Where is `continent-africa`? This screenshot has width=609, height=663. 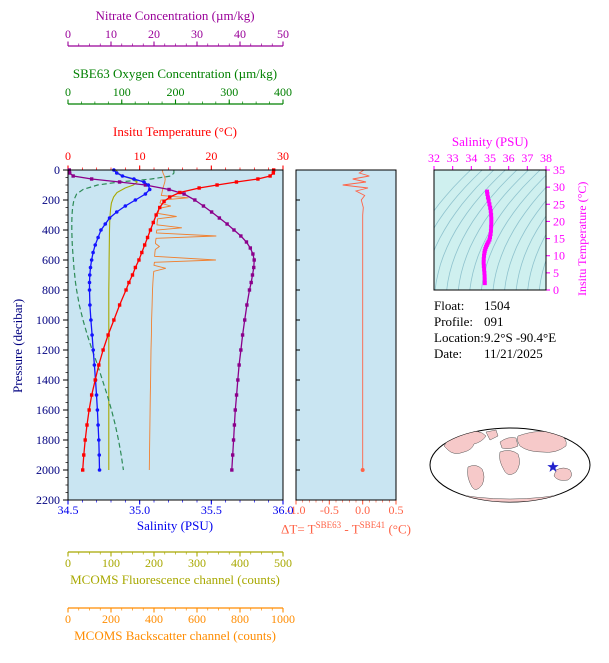 continent-africa is located at coordinates (509, 462).